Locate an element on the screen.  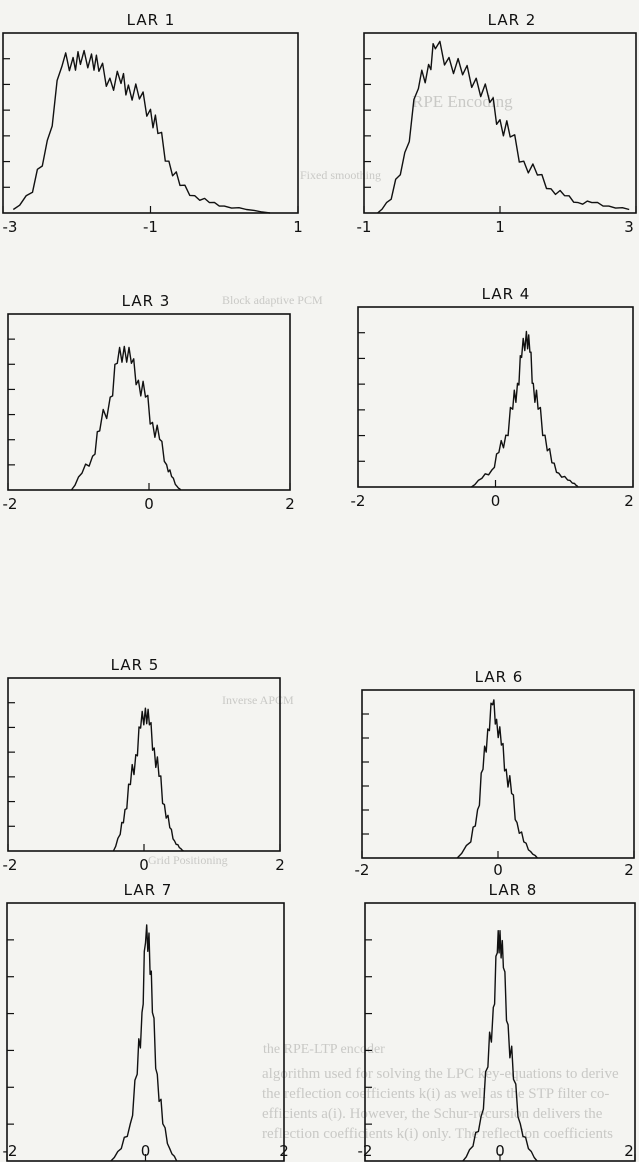
lar-4-distribution-line is located at coordinates (525, 409).